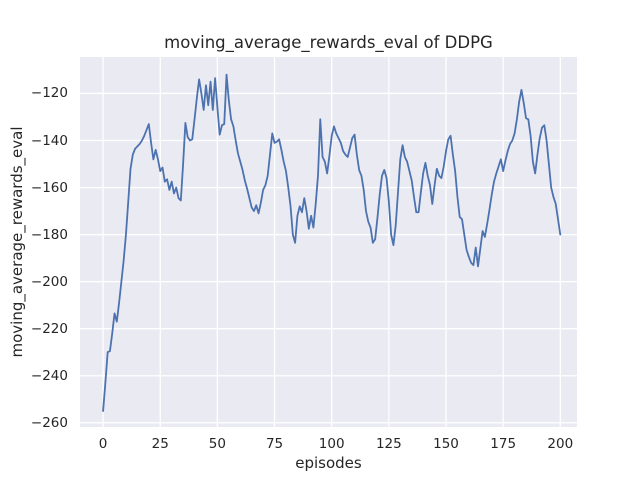 The image size is (640, 480). I want to click on x-tick-label: 150, so click(446, 444).